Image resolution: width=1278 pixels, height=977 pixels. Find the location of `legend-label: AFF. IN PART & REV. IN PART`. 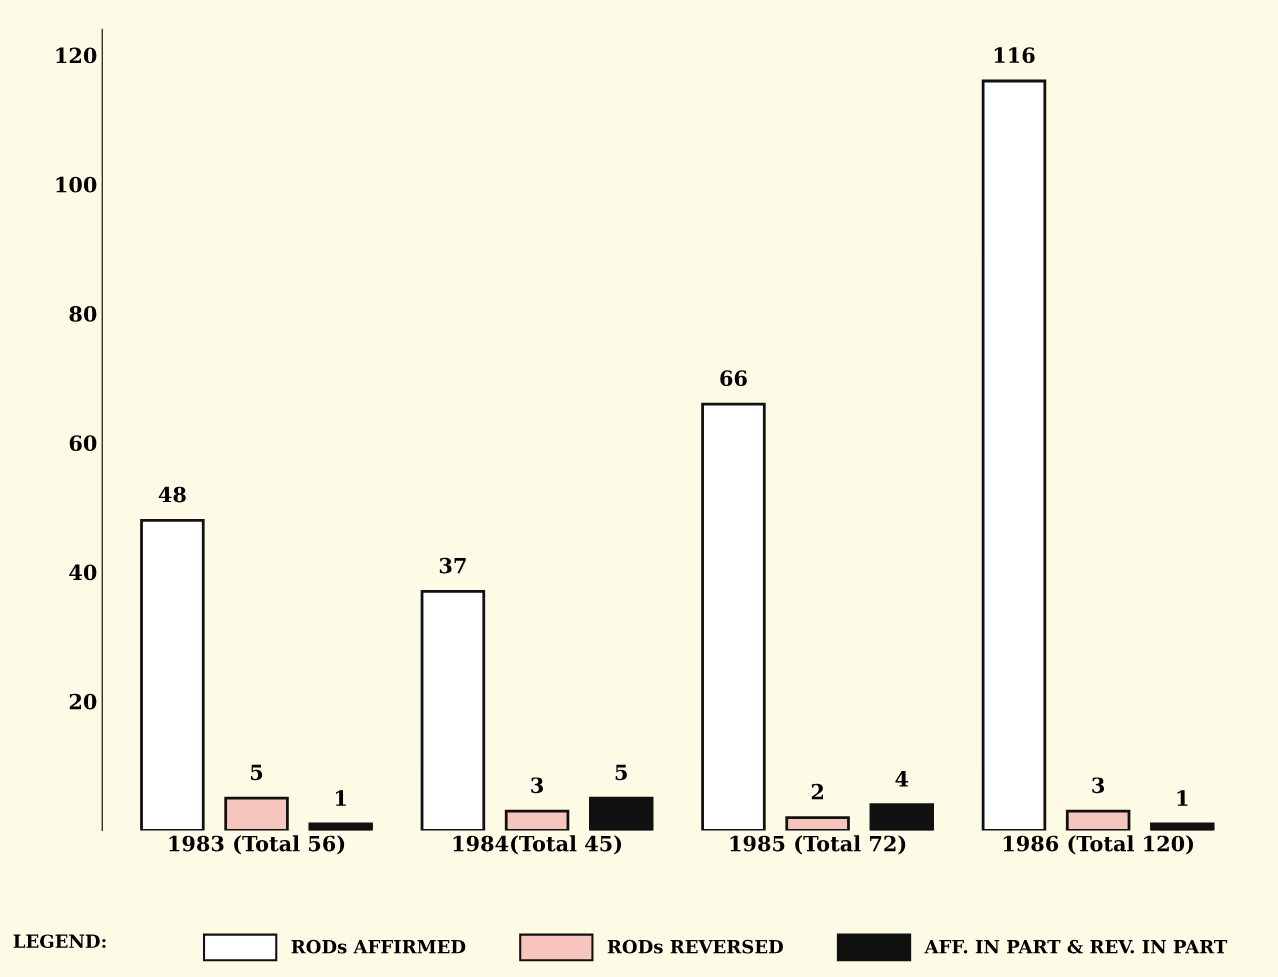

legend-label: AFF. IN PART & REV. IN PART is located at coordinates (1076, 946).